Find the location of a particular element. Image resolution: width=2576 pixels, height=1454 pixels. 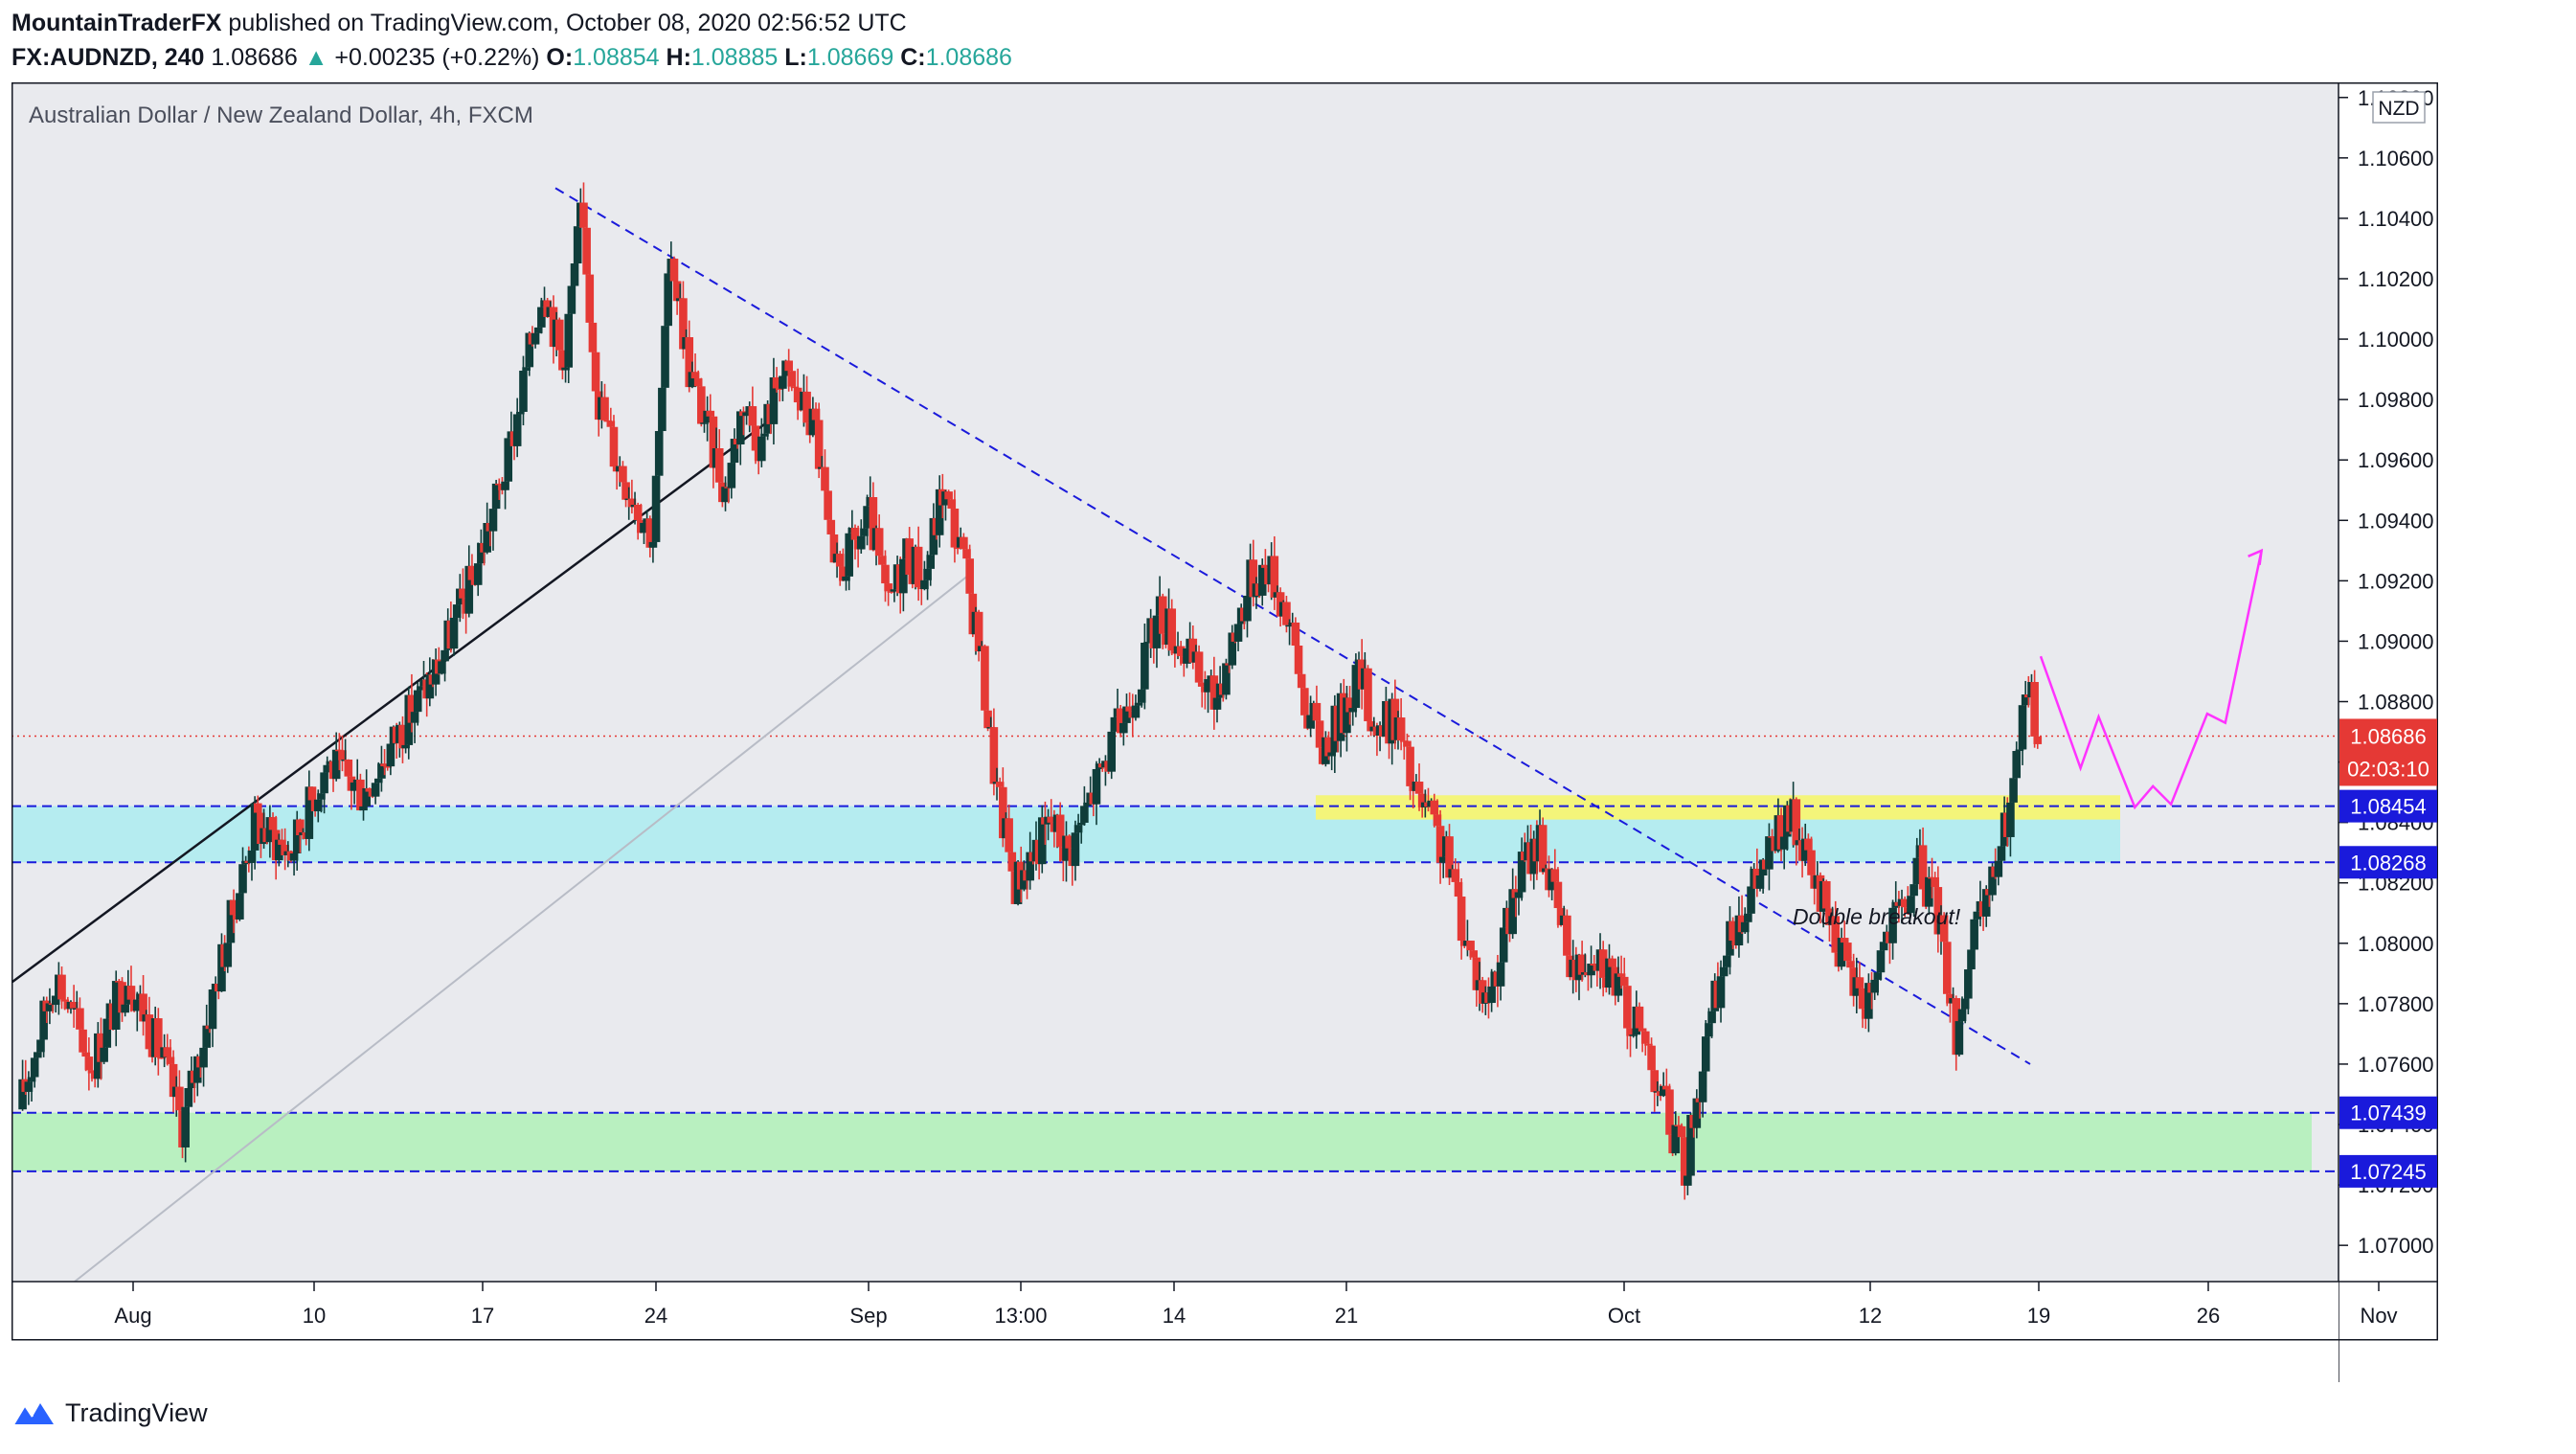

currency-badge: NZD is located at coordinates (2399, 107).